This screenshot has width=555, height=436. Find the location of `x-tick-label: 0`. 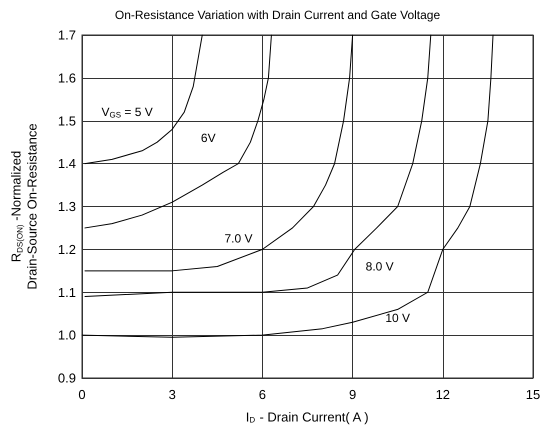

x-tick-label: 0 is located at coordinates (82, 394).